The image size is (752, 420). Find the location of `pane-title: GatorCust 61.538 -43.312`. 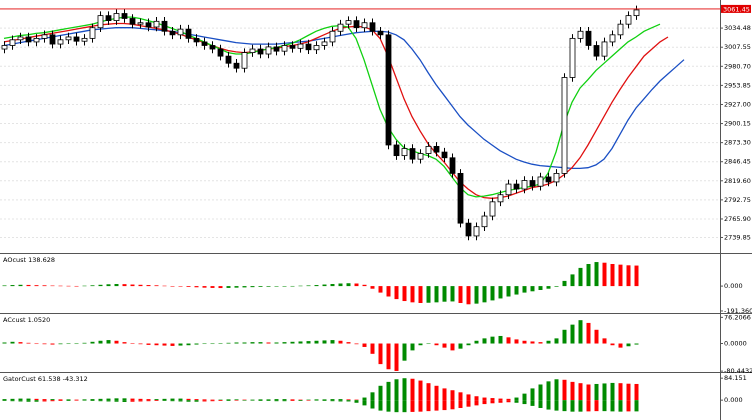

pane-title: GatorCust 61.538 -43.312 is located at coordinates (45, 379).